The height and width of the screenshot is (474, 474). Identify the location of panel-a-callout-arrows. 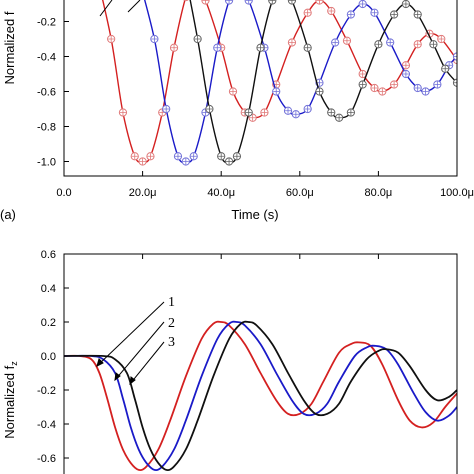
(120, 8).